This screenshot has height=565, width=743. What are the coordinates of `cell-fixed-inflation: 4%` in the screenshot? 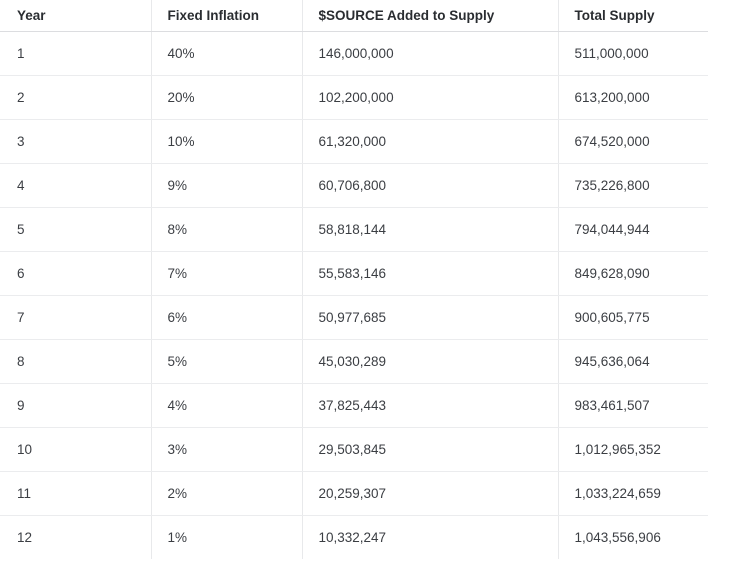 It's located at (226, 405).